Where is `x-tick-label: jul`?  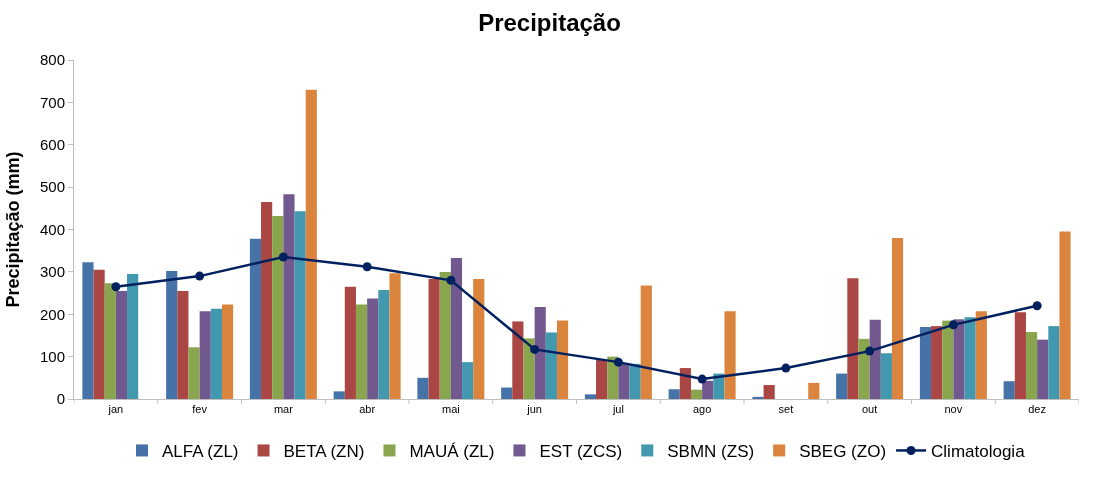 x-tick-label: jul is located at coordinates (617, 409).